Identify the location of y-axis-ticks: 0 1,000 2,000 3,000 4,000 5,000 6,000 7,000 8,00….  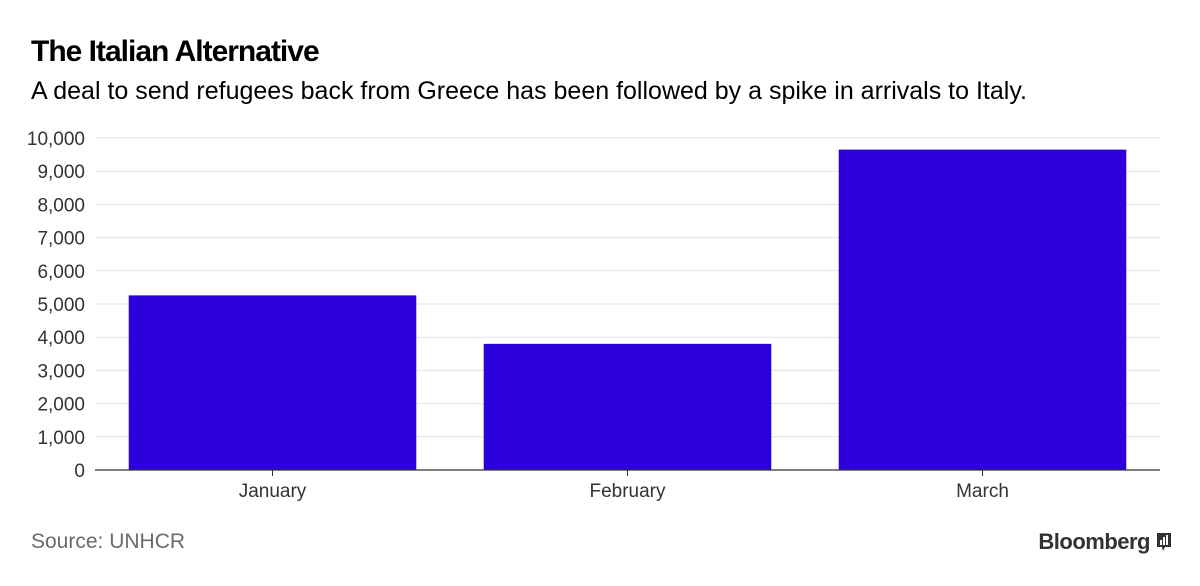
(56, 305).